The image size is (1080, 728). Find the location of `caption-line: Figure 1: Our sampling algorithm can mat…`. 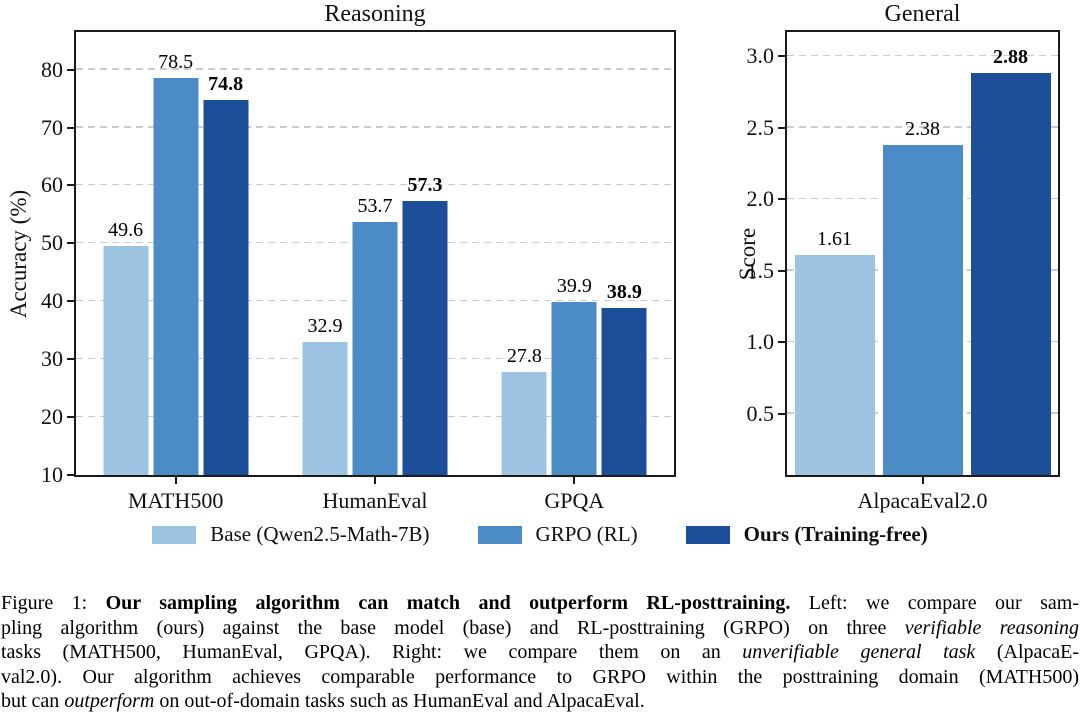

caption-line: Figure 1: Our sampling algorithm can mat… is located at coordinates (540, 603).